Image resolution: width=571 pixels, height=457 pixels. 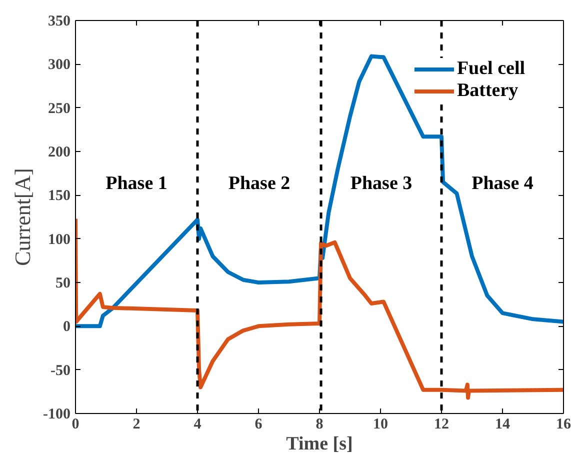 I want to click on x-axis-title: Time [s], so click(x=319, y=444).